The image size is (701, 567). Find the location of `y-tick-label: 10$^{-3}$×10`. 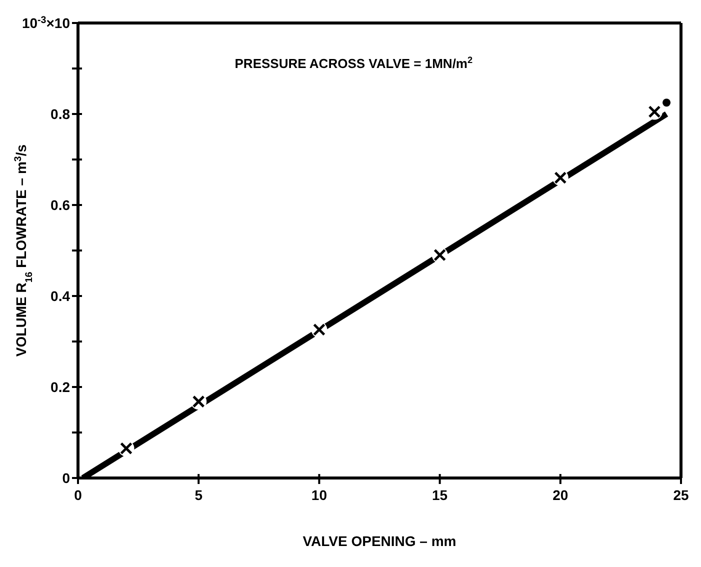

y-tick-label: 10$^{-3}$×10 is located at coordinates (46, 22).